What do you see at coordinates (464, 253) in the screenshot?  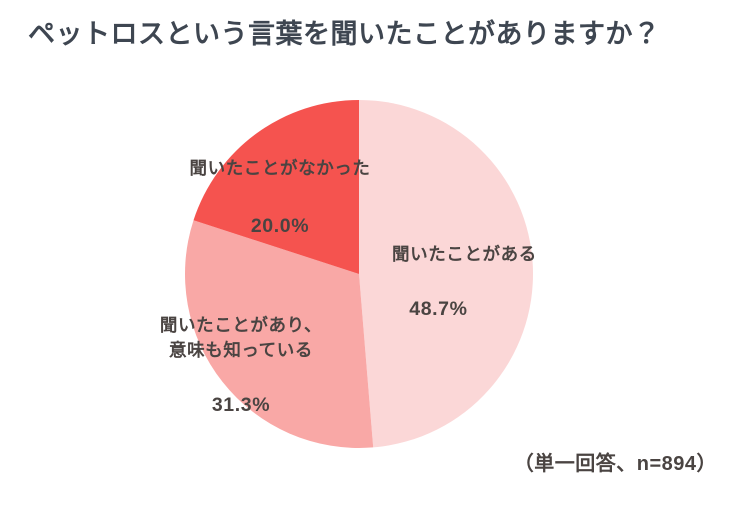 I see `pie-label-heard-name: 聞いたことがある` at bounding box center [464, 253].